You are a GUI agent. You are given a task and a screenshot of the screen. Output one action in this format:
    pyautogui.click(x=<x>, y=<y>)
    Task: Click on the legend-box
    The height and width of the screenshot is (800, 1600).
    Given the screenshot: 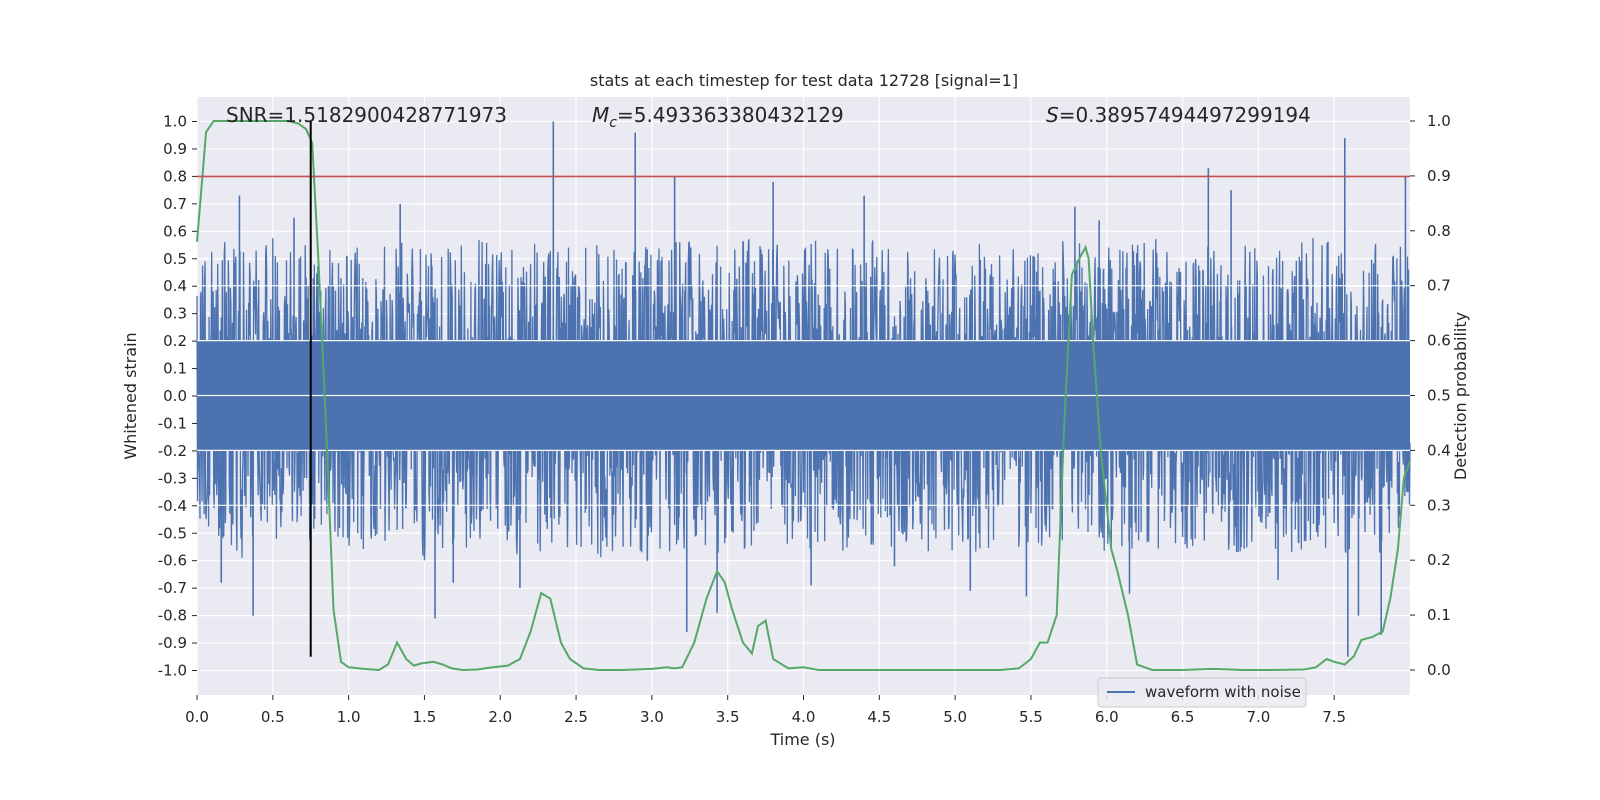 What is the action you would take?
    pyautogui.click(x=1202, y=692)
    